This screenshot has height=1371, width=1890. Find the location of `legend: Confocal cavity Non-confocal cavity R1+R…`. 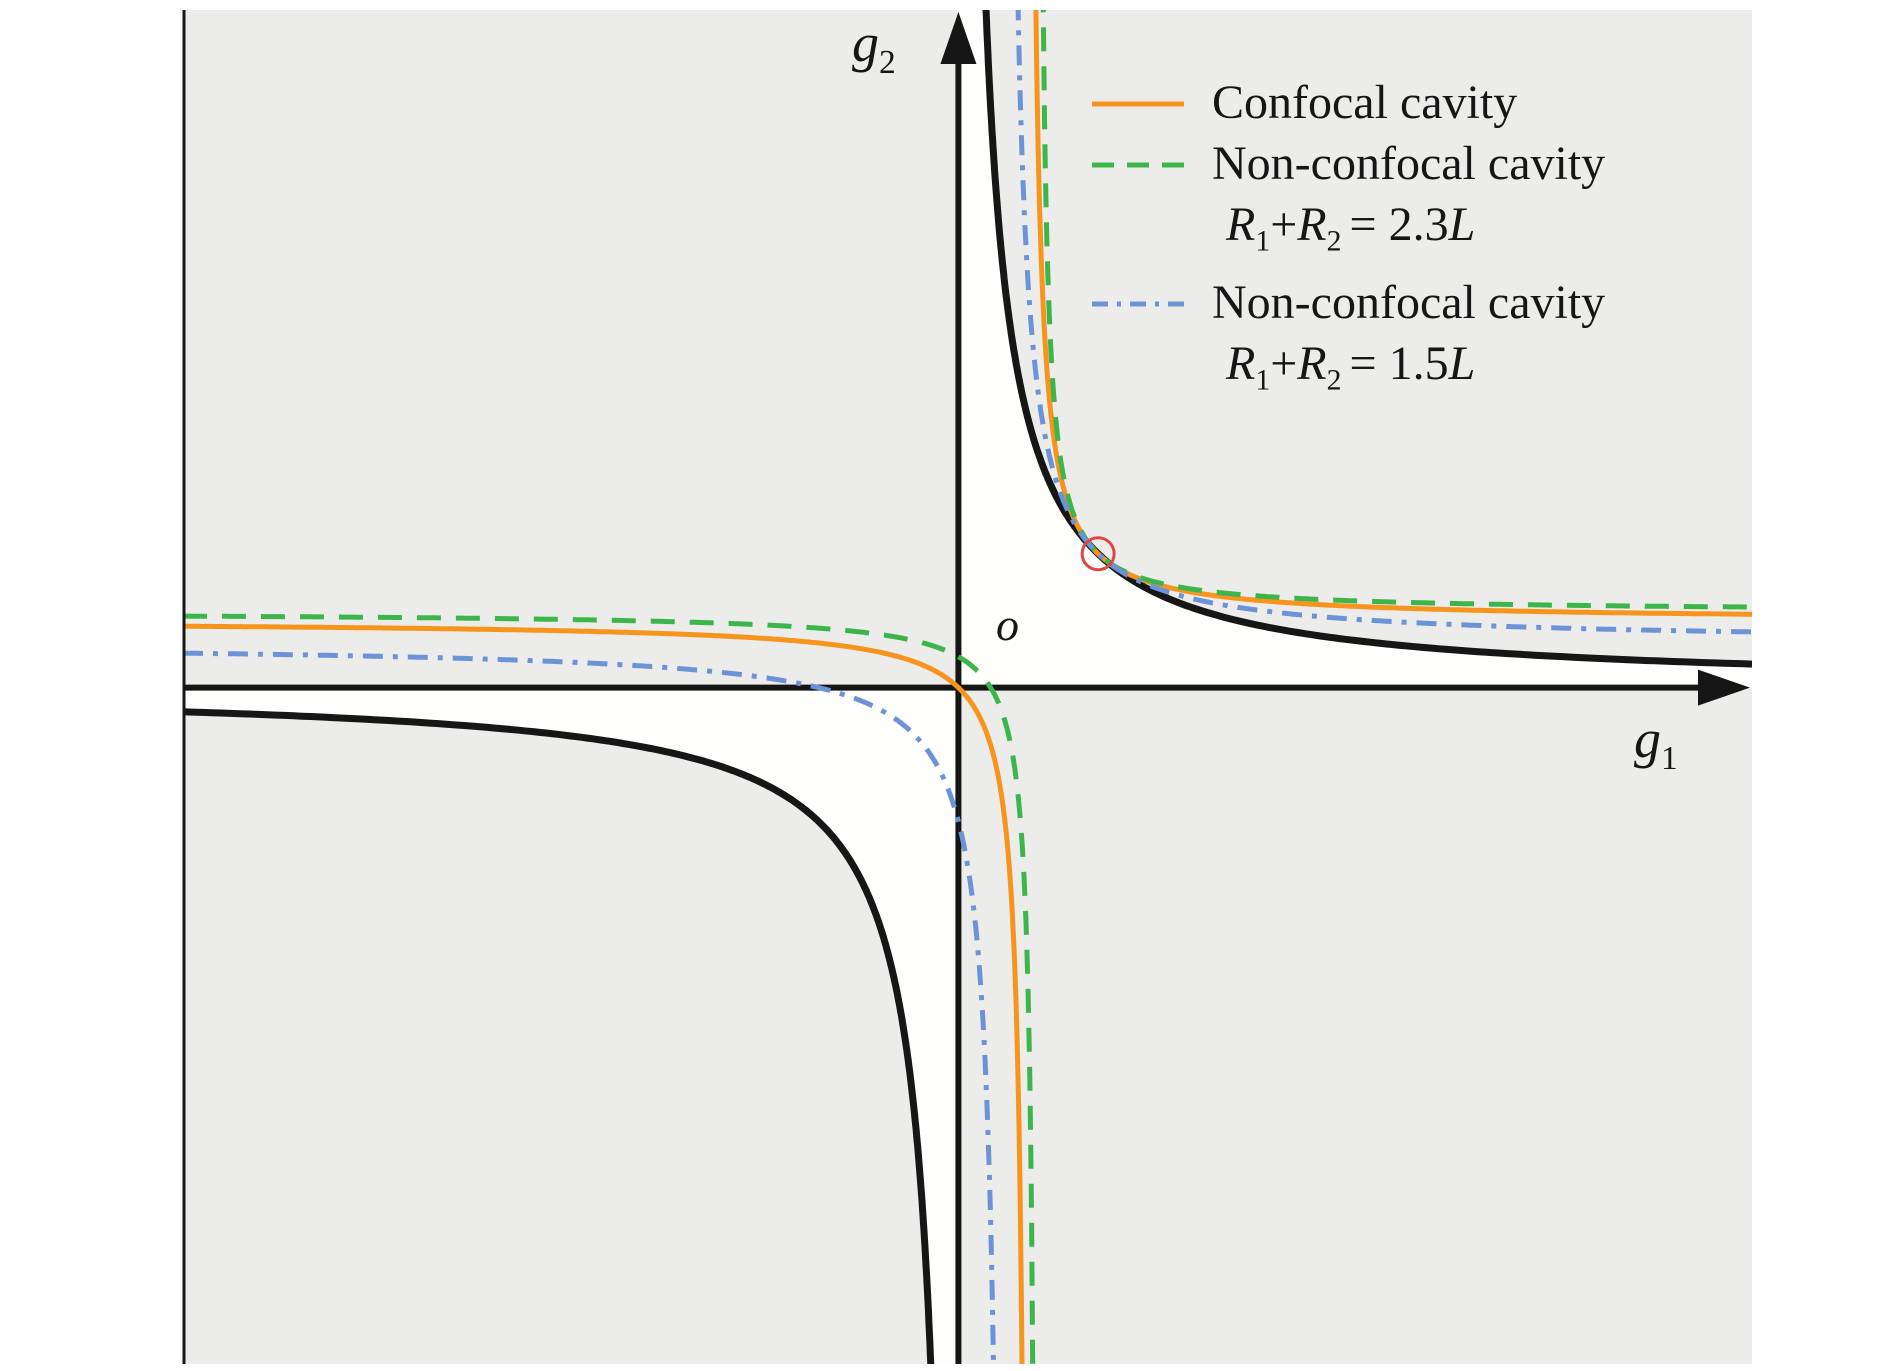

legend: Confocal cavity Non-confocal cavity R1+R… is located at coordinates (1347, 241).